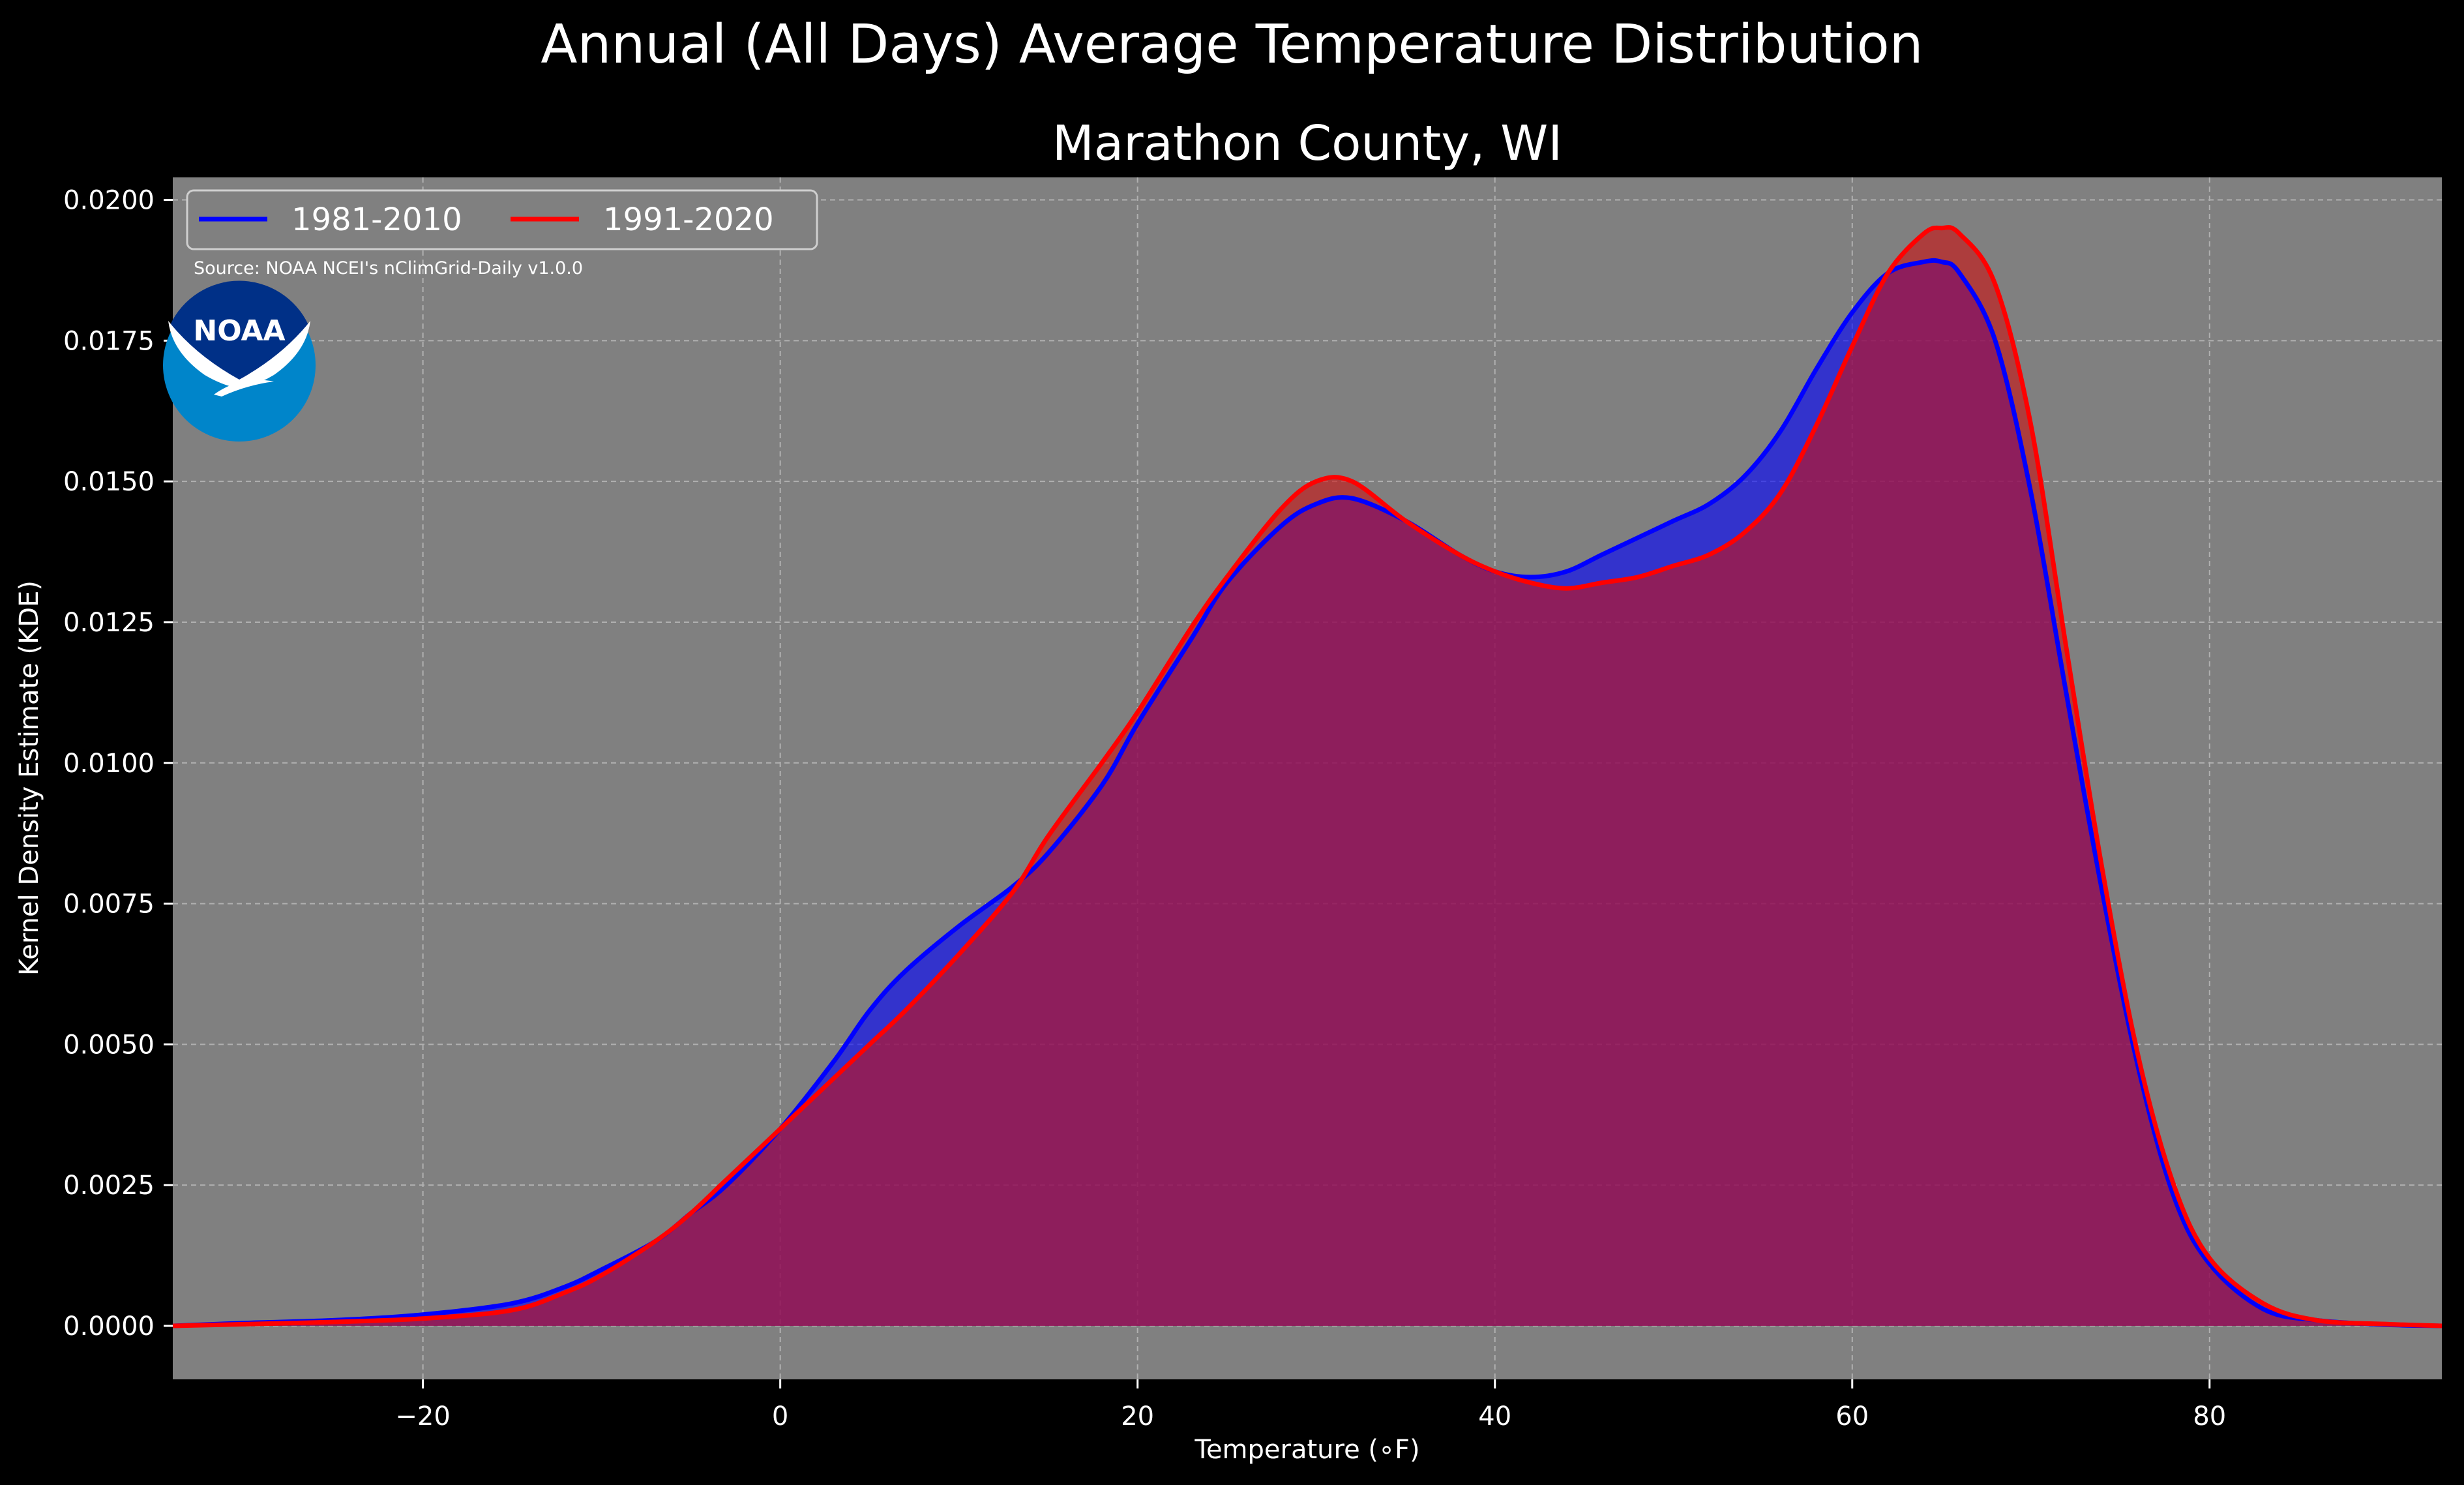 The height and width of the screenshot is (1485, 2464). I want to click on legend: 1981-2010 1991-2020, so click(502, 219).